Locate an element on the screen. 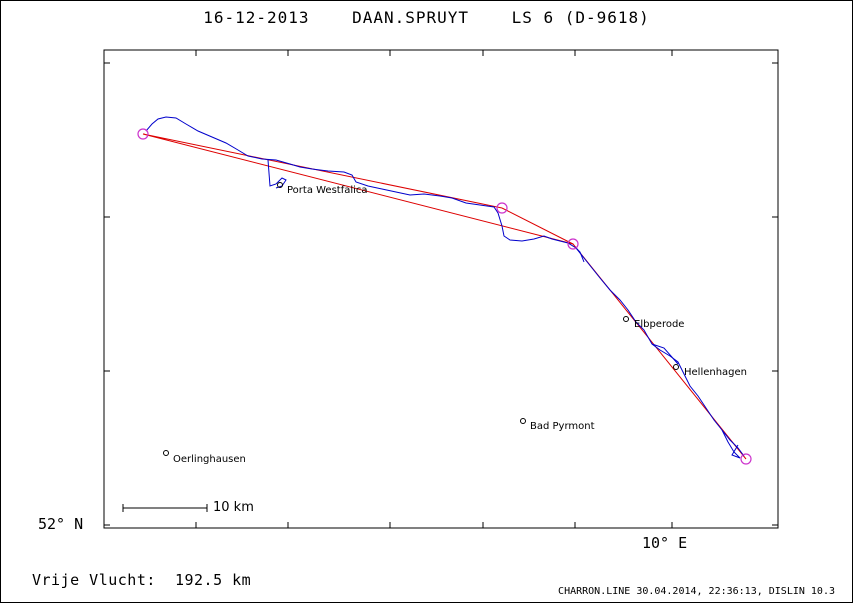  scale-bar-label: 10 km is located at coordinates (233, 507).